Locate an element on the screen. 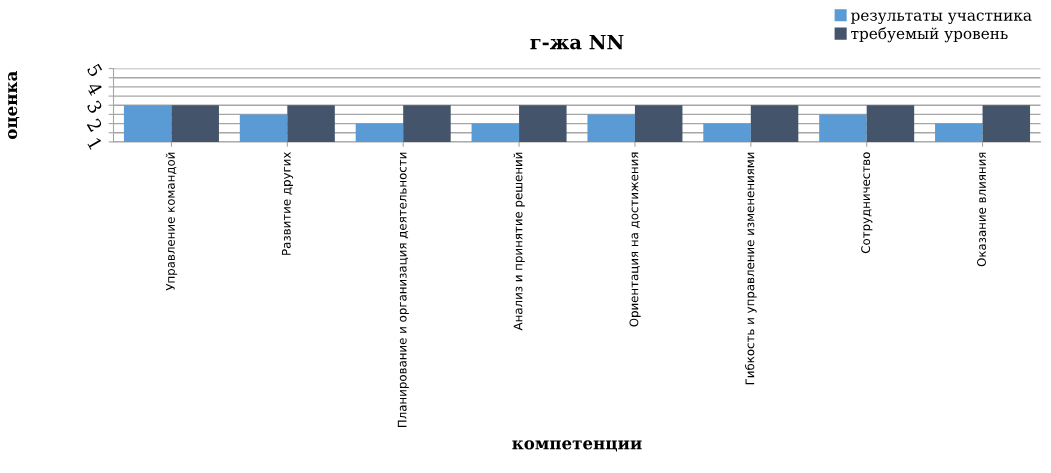 The width and height of the screenshot is (1051, 473). x-tick-label: Оказание влияния is located at coordinates (981, 209).